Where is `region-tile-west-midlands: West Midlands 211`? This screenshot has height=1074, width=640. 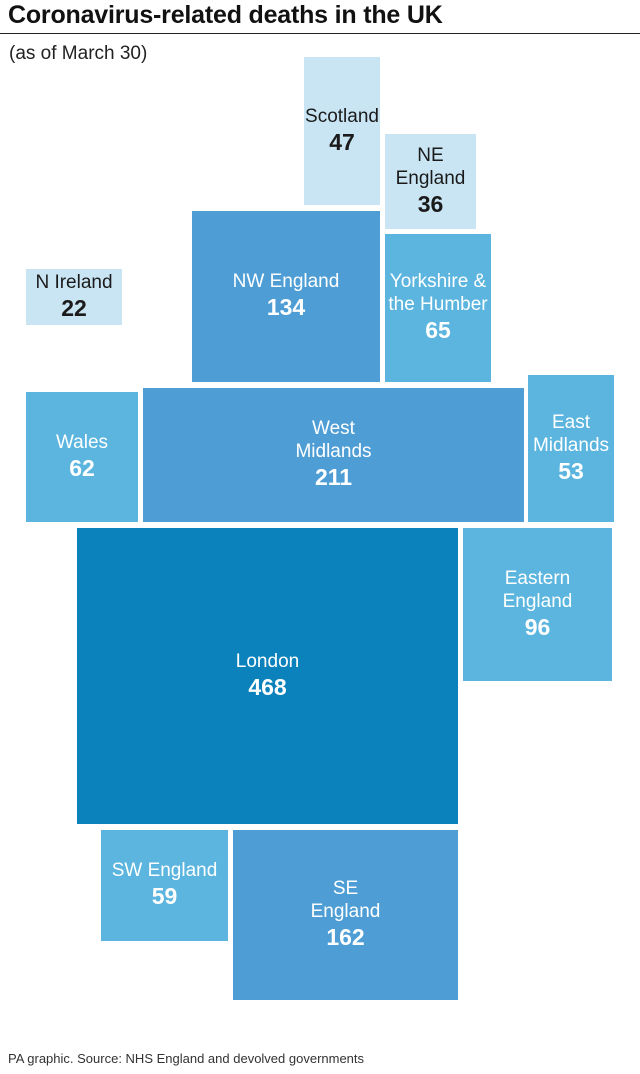 region-tile-west-midlands: West Midlands 211 is located at coordinates (333, 455).